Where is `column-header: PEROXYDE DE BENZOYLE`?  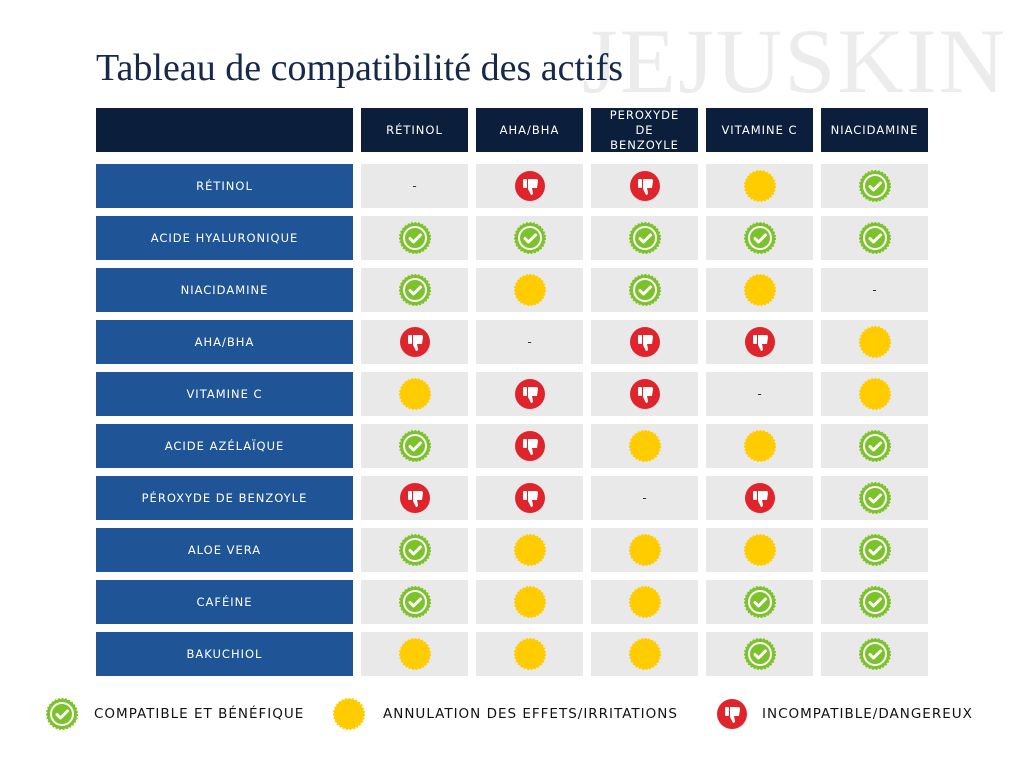
column-header: PEROXYDE DE BENZOYLE is located at coordinates (644, 130).